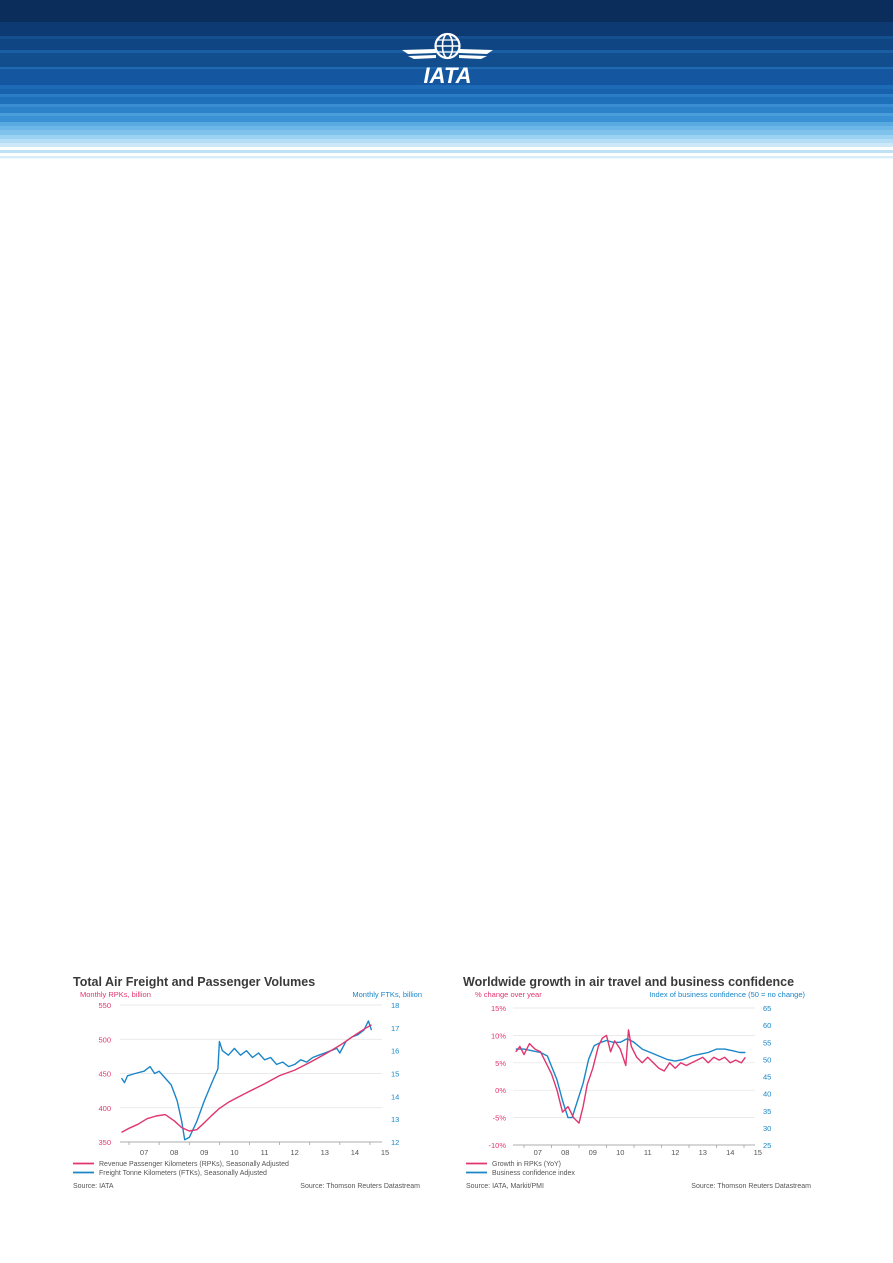 This screenshot has height=1263, width=893. Describe the element at coordinates (395, 1074) in the screenshot. I see `right-tick-label: 15` at that location.